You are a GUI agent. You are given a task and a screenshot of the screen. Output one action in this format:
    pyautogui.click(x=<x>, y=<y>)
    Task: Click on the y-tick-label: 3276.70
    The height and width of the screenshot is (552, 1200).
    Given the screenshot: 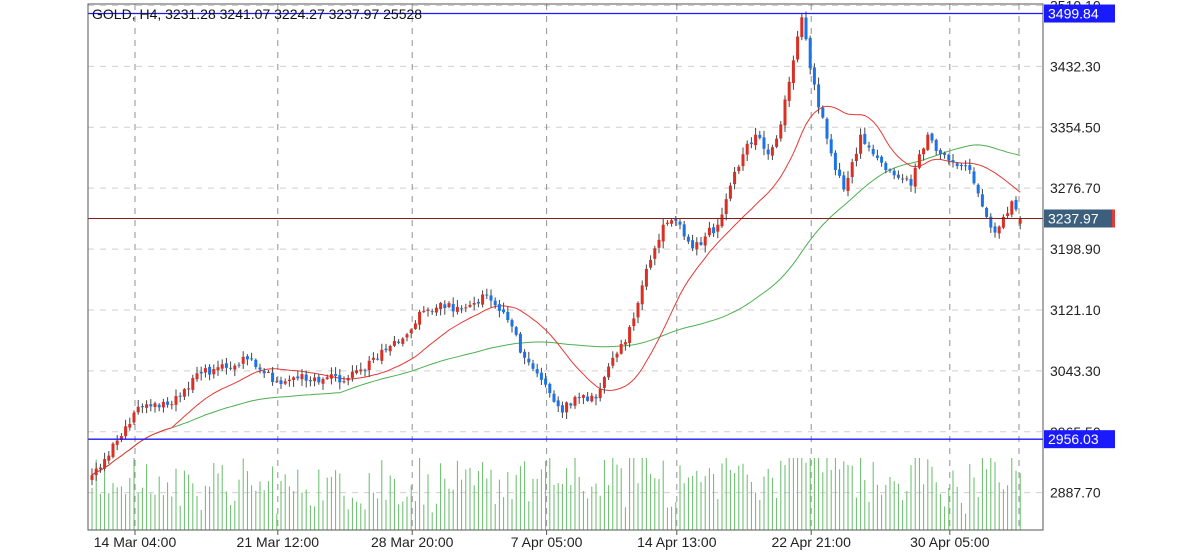 What is the action you would take?
    pyautogui.click(x=1075, y=188)
    